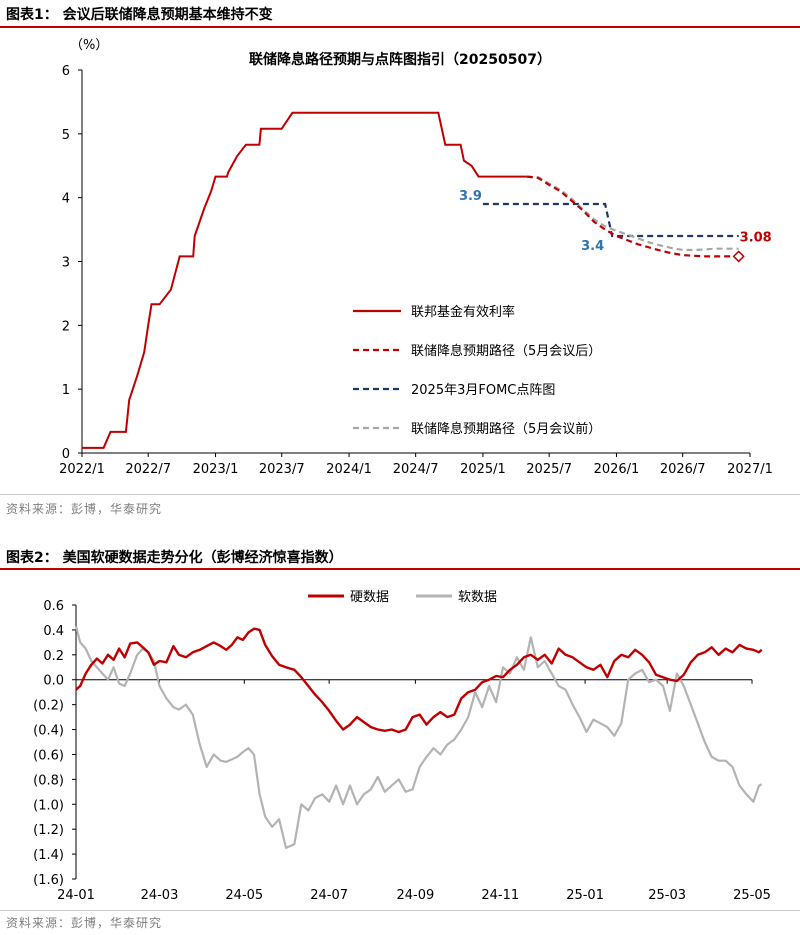 The width and height of the screenshot is (800, 935). I want to click on chart1-end-marker, so click(738, 256).